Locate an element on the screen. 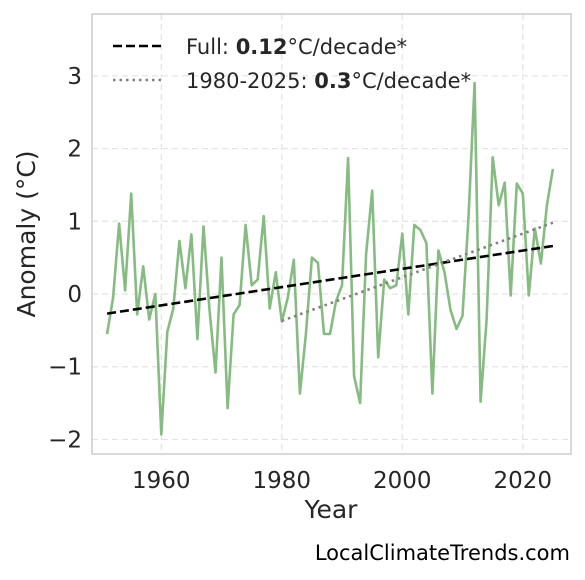 This screenshot has height=580, width=585. y-tick-label: 1 is located at coordinates (74, 222).